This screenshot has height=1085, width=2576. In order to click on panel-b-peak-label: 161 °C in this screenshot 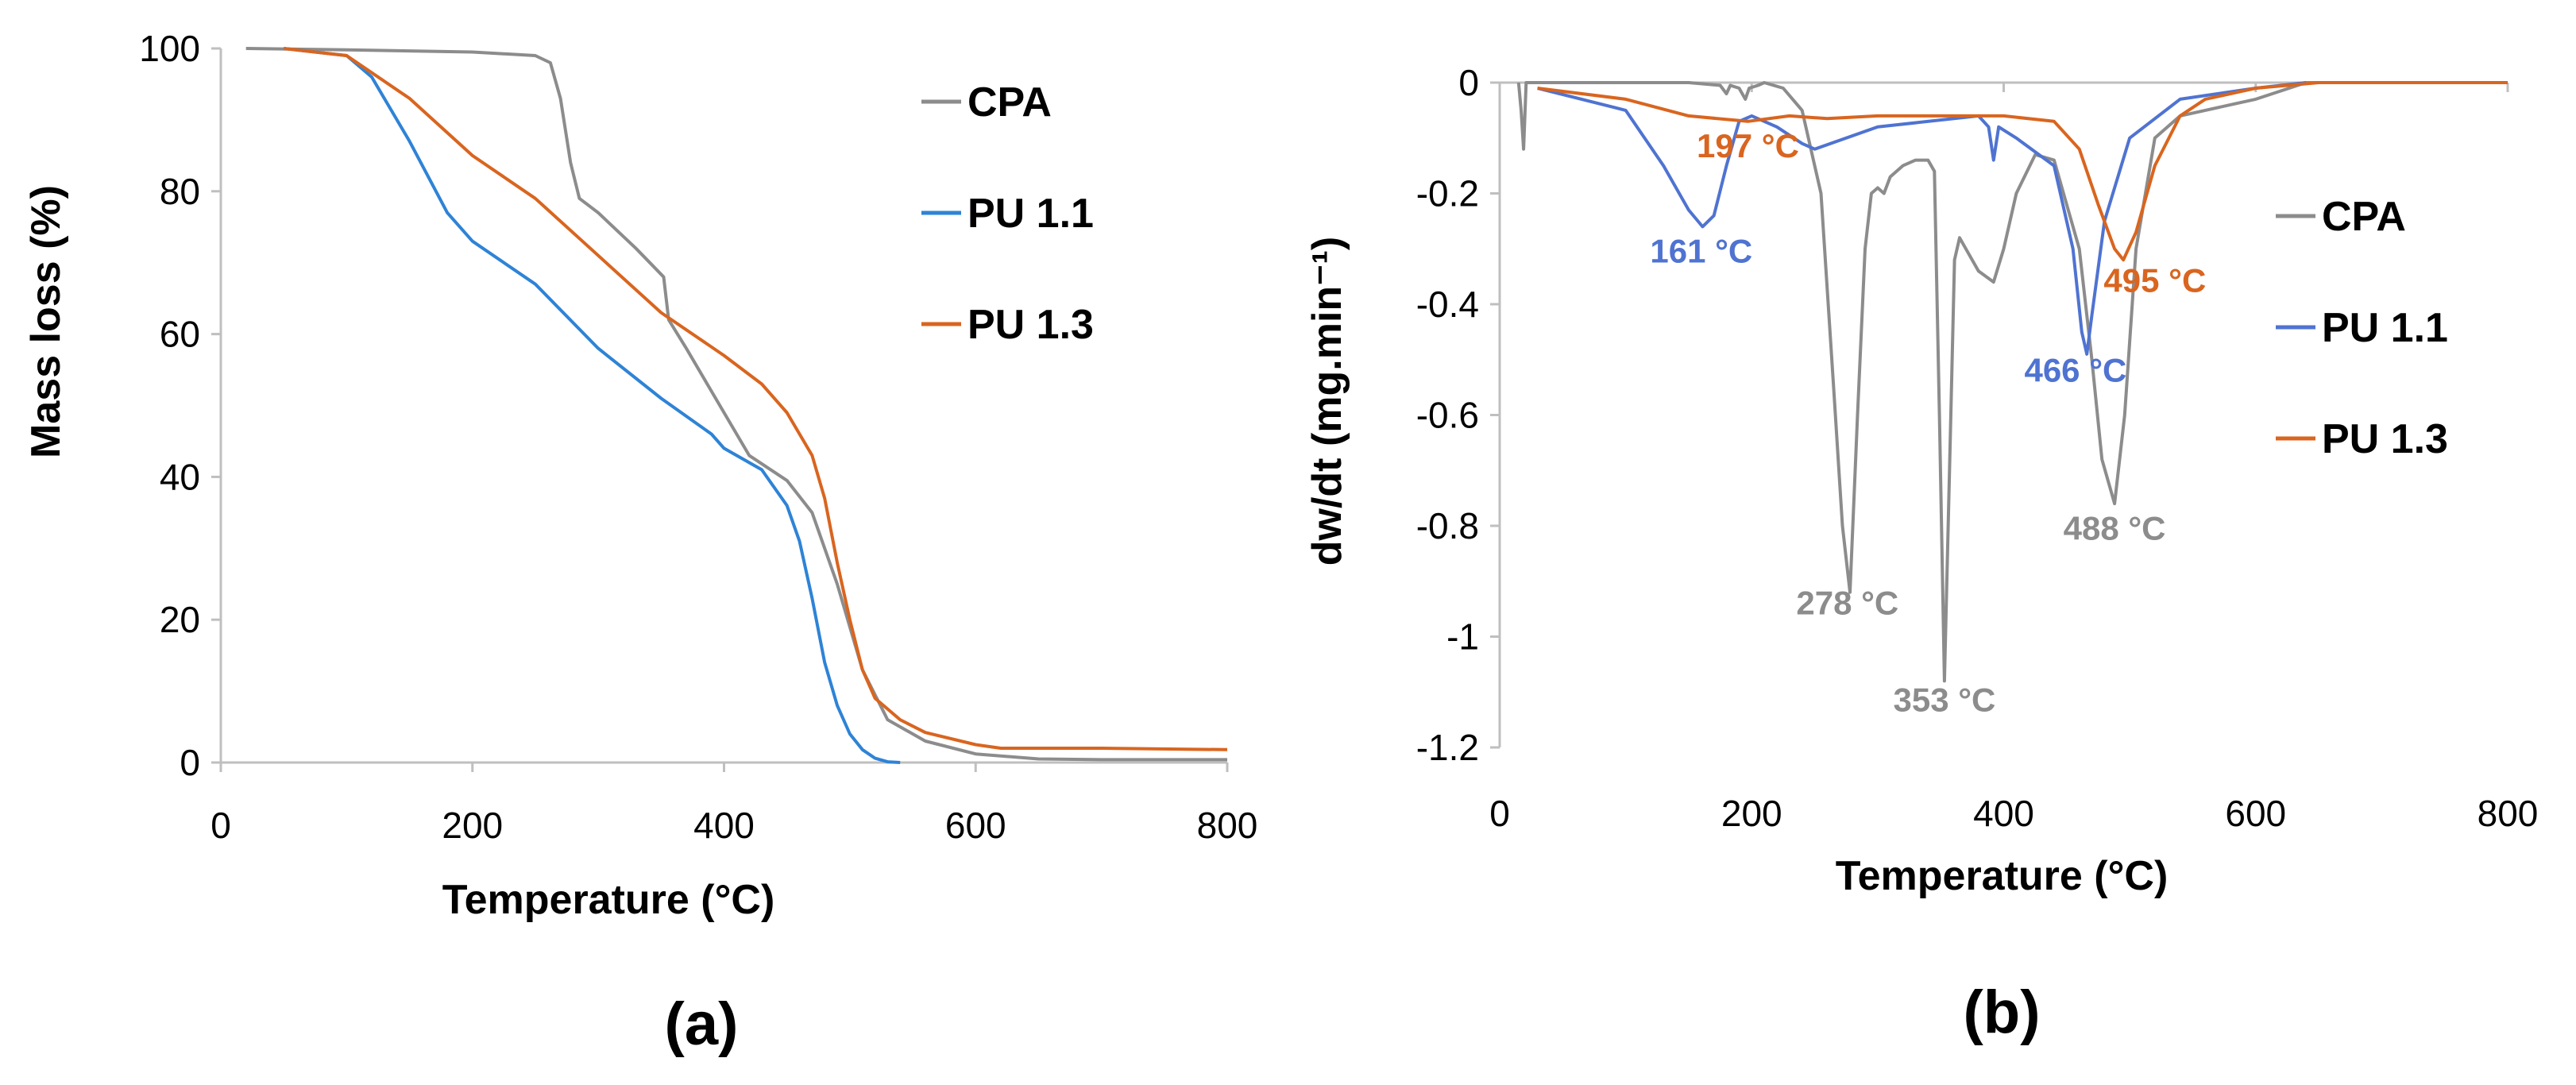, I will do `click(1701, 251)`.